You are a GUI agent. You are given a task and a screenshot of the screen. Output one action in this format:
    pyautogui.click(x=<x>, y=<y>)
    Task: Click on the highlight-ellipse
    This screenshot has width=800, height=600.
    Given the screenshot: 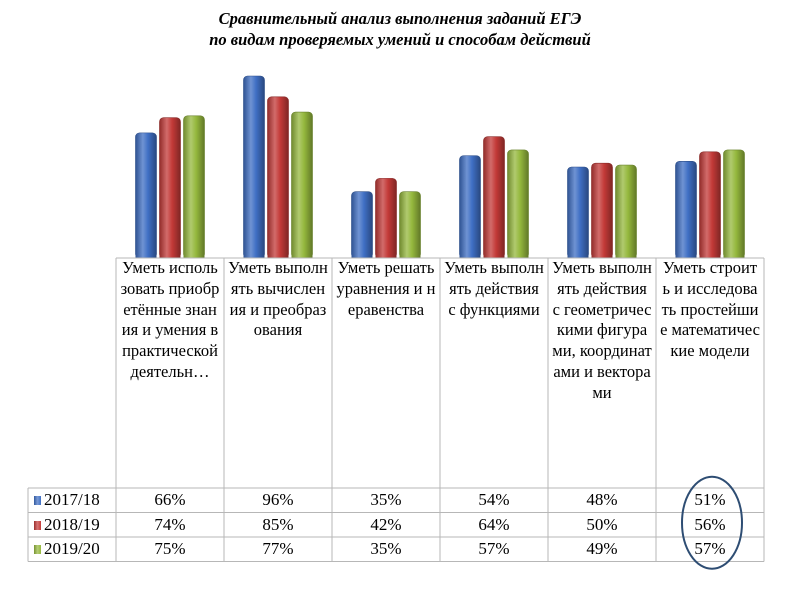 What is the action you would take?
    pyautogui.click(x=712, y=522)
    